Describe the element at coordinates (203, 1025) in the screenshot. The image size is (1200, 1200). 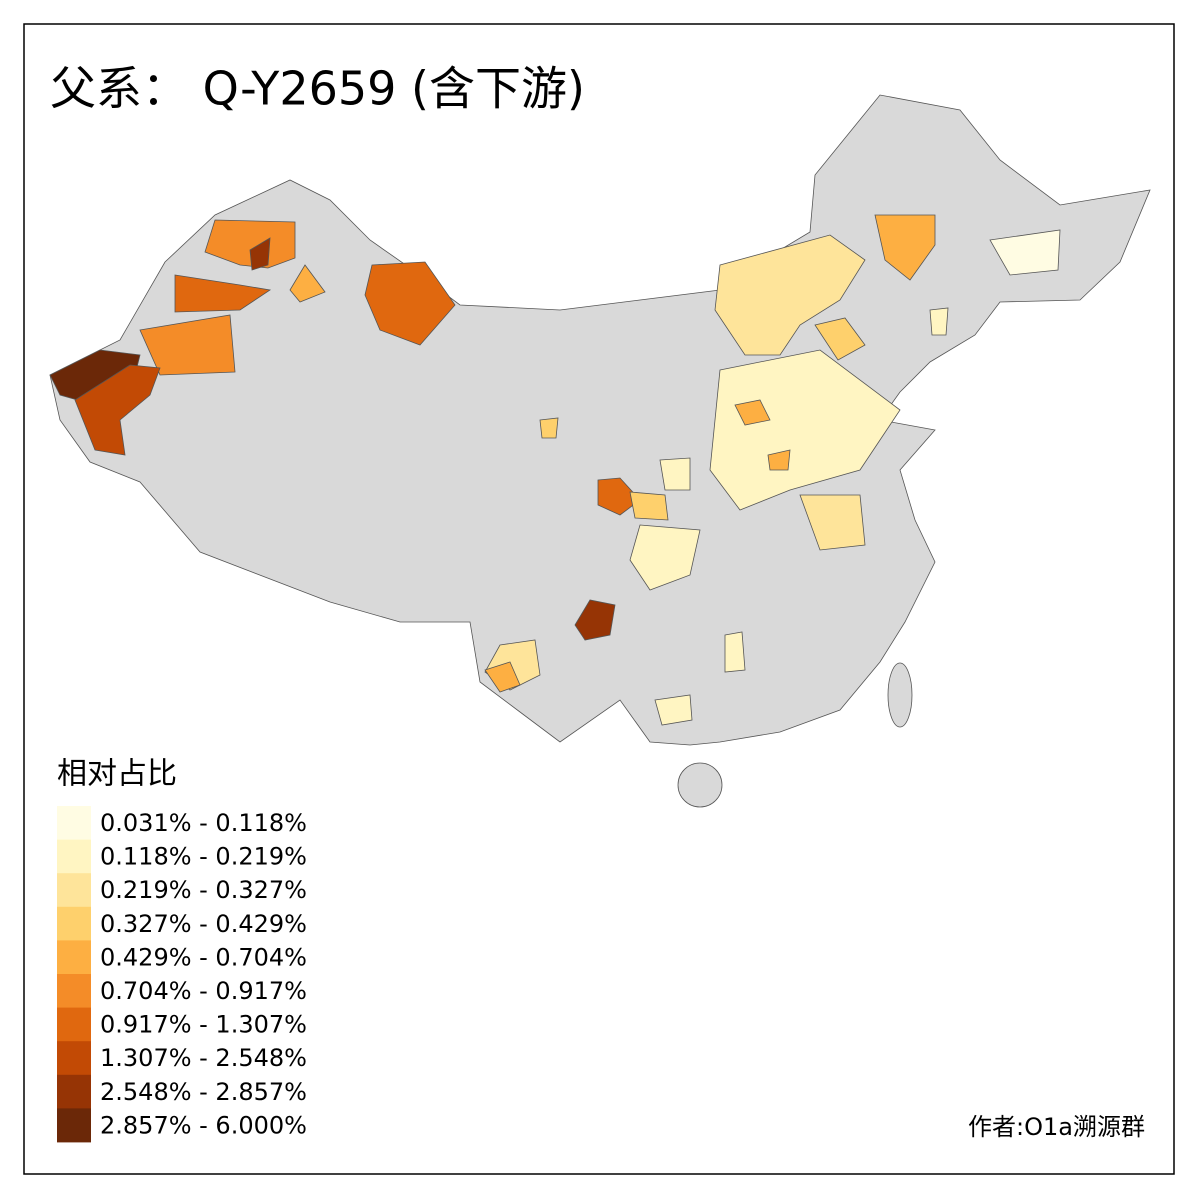
I see `legend-label: 0.917% - 1.307%` at that location.